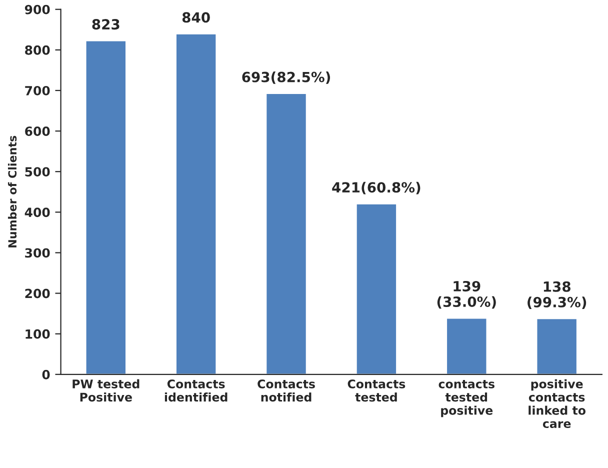  What do you see at coordinates (557, 403) in the screenshot?
I see `x-tick-label: positive contacts linked to care` at bounding box center [557, 403].